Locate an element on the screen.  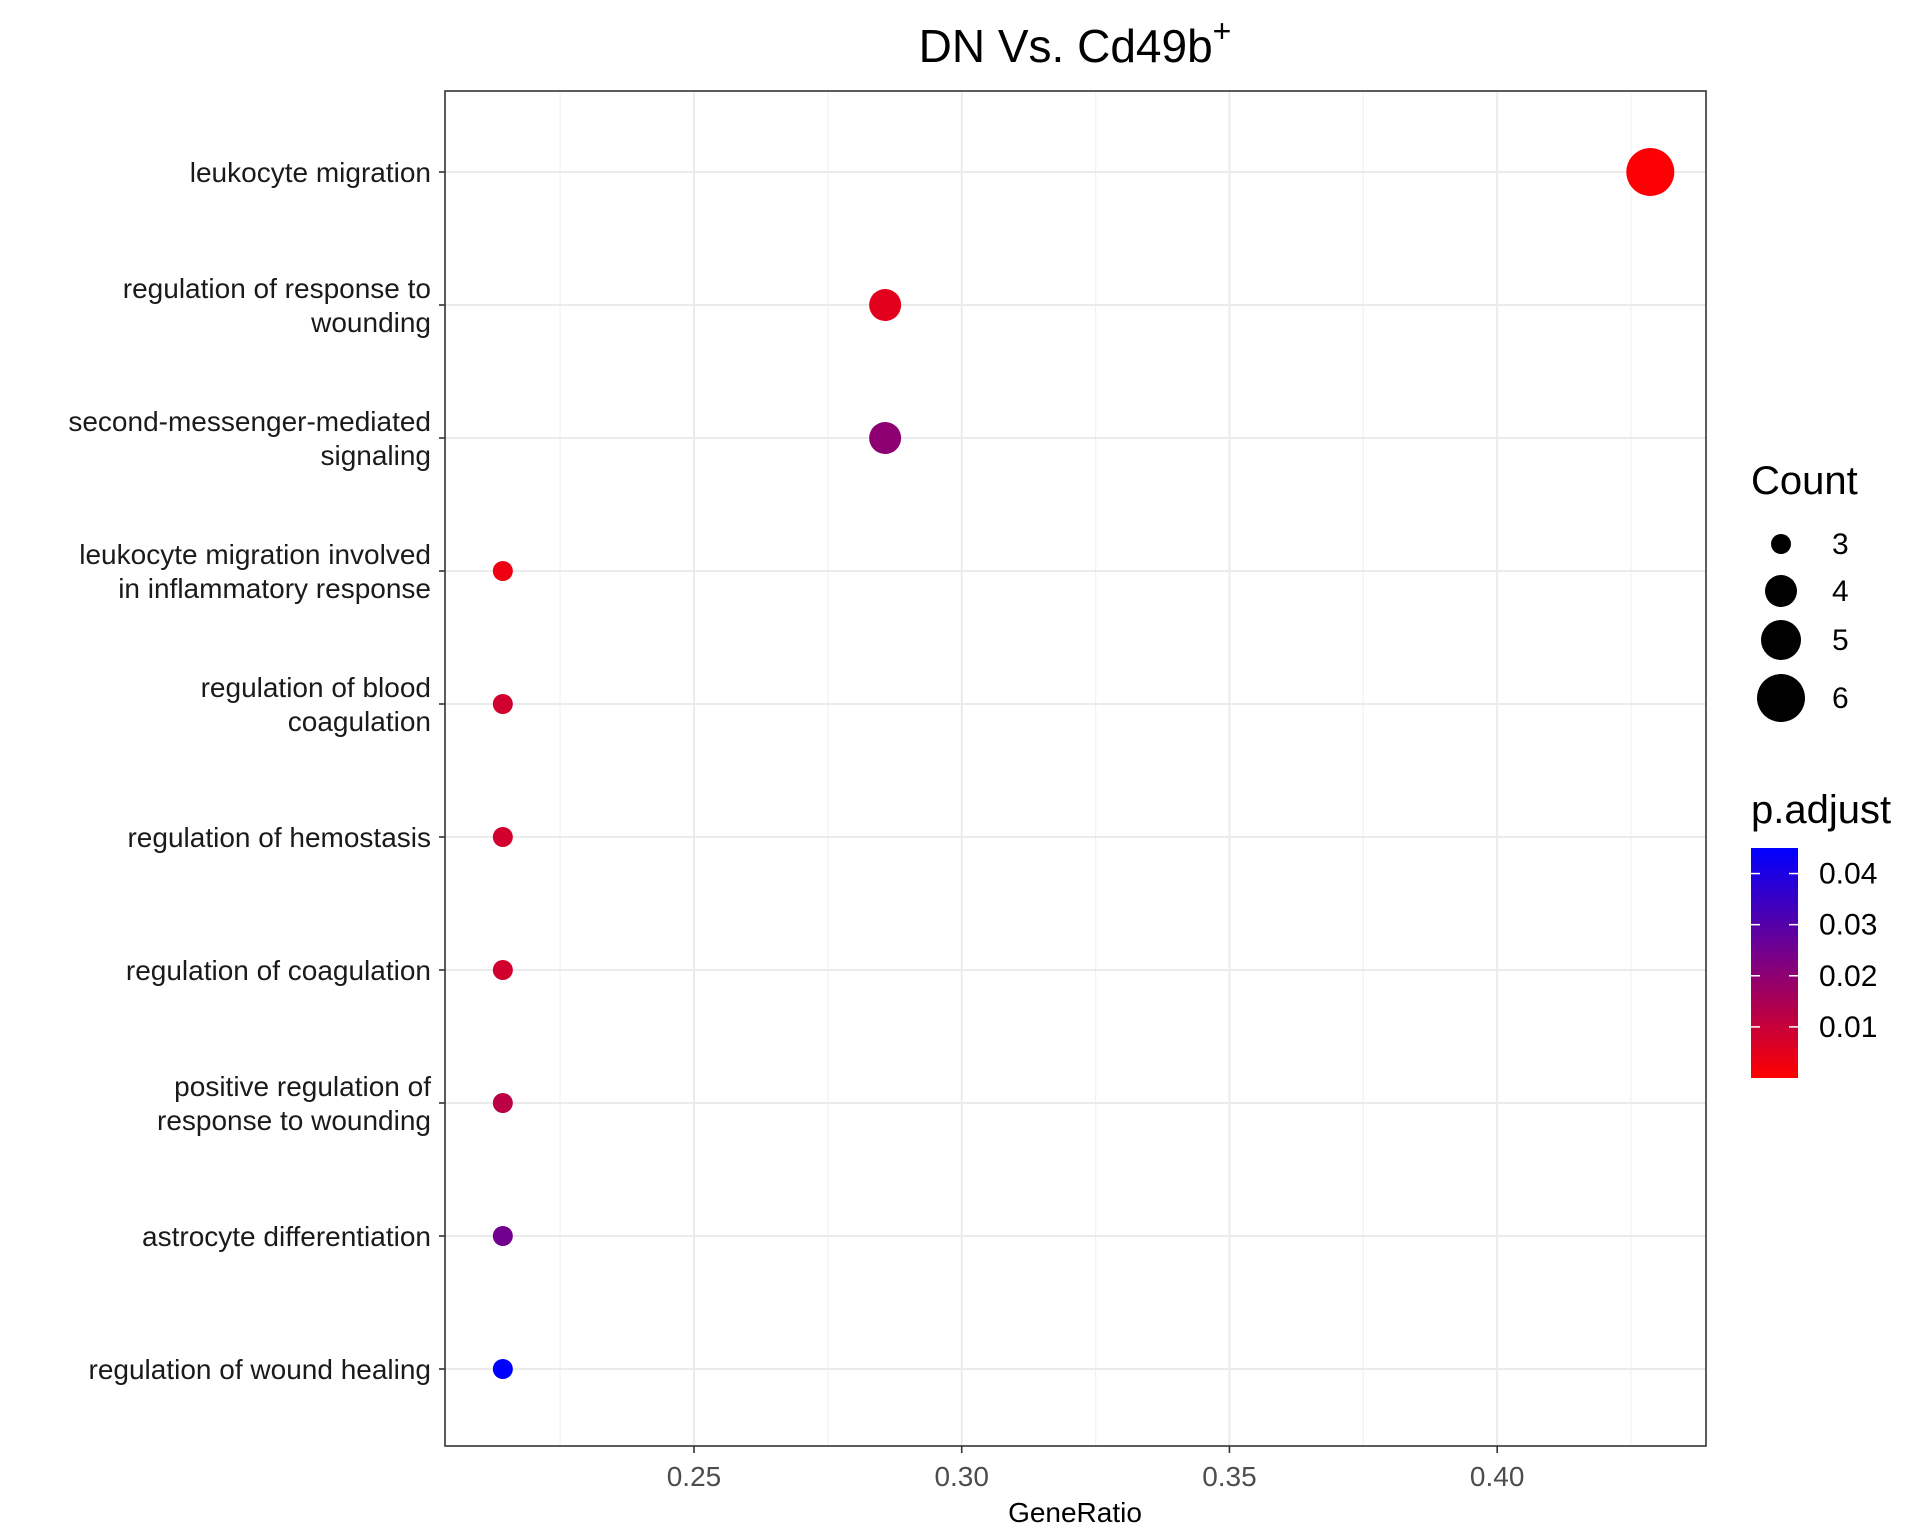
y-tick-label: regulation of hemostasis is located at coordinates (279, 837).